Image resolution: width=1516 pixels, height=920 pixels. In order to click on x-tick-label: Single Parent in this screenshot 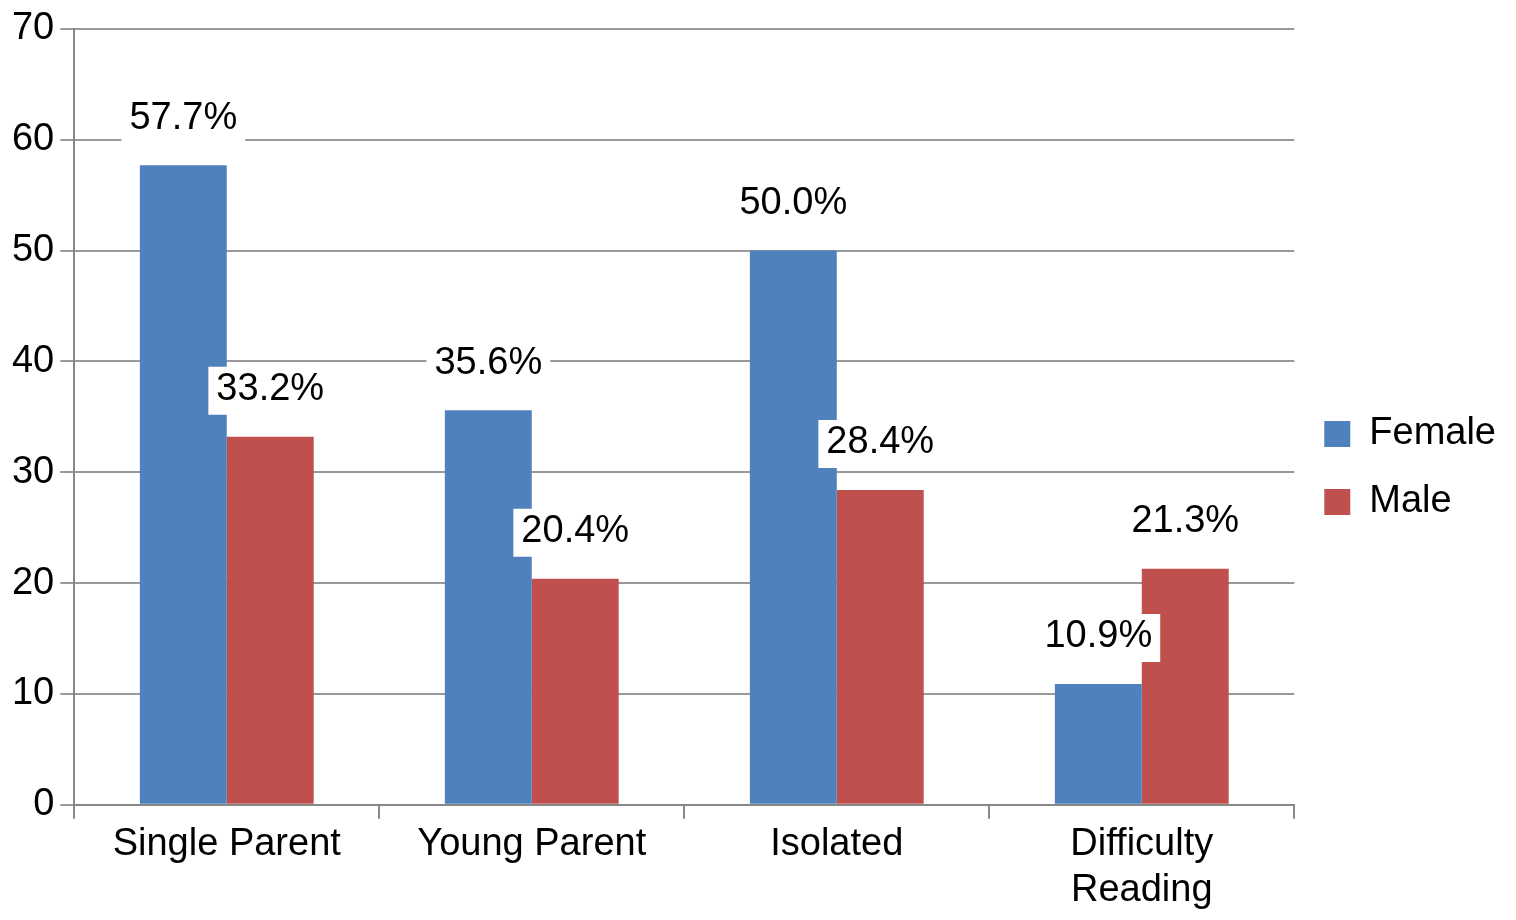, I will do `click(227, 842)`.